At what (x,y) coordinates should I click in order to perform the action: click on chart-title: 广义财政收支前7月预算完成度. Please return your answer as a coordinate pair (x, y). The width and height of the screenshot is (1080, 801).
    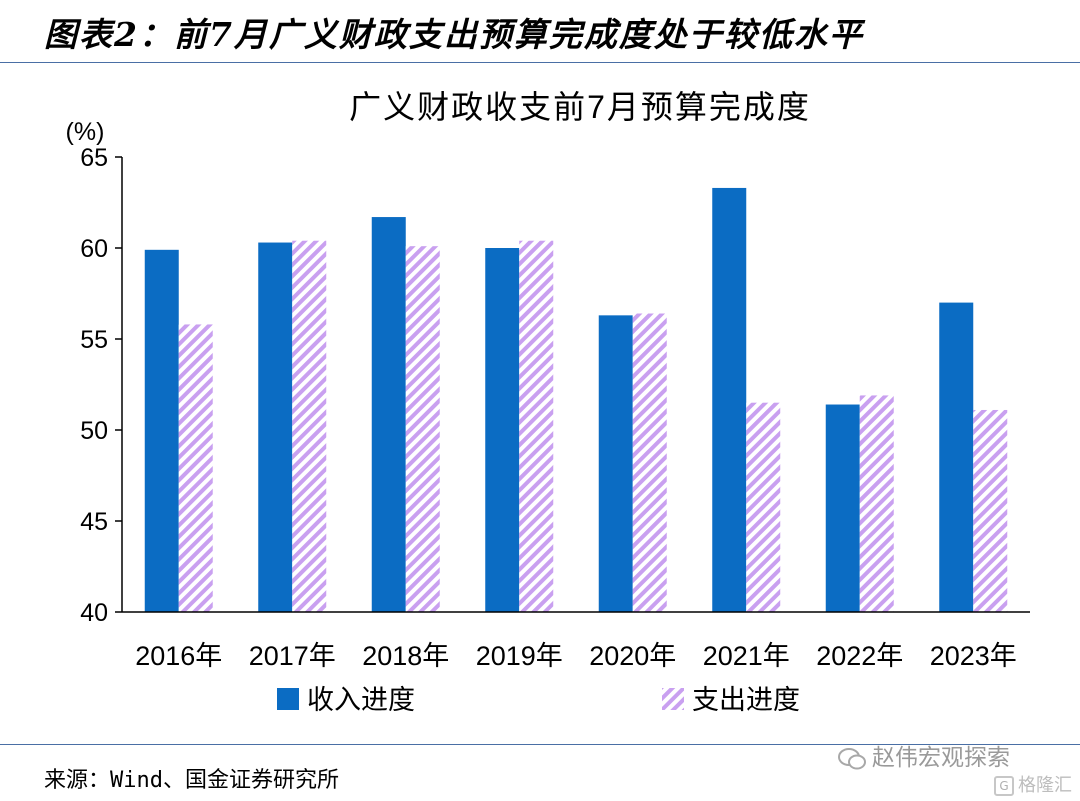
    Looking at the image, I should click on (580, 107).